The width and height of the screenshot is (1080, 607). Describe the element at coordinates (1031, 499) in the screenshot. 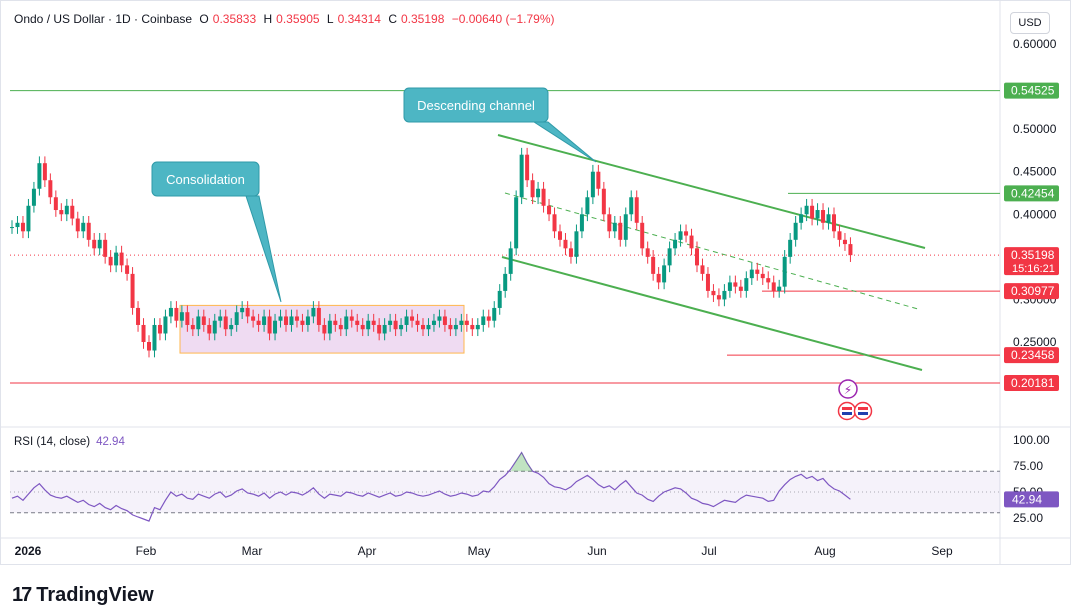

I see `rsi-value-badge` at that location.